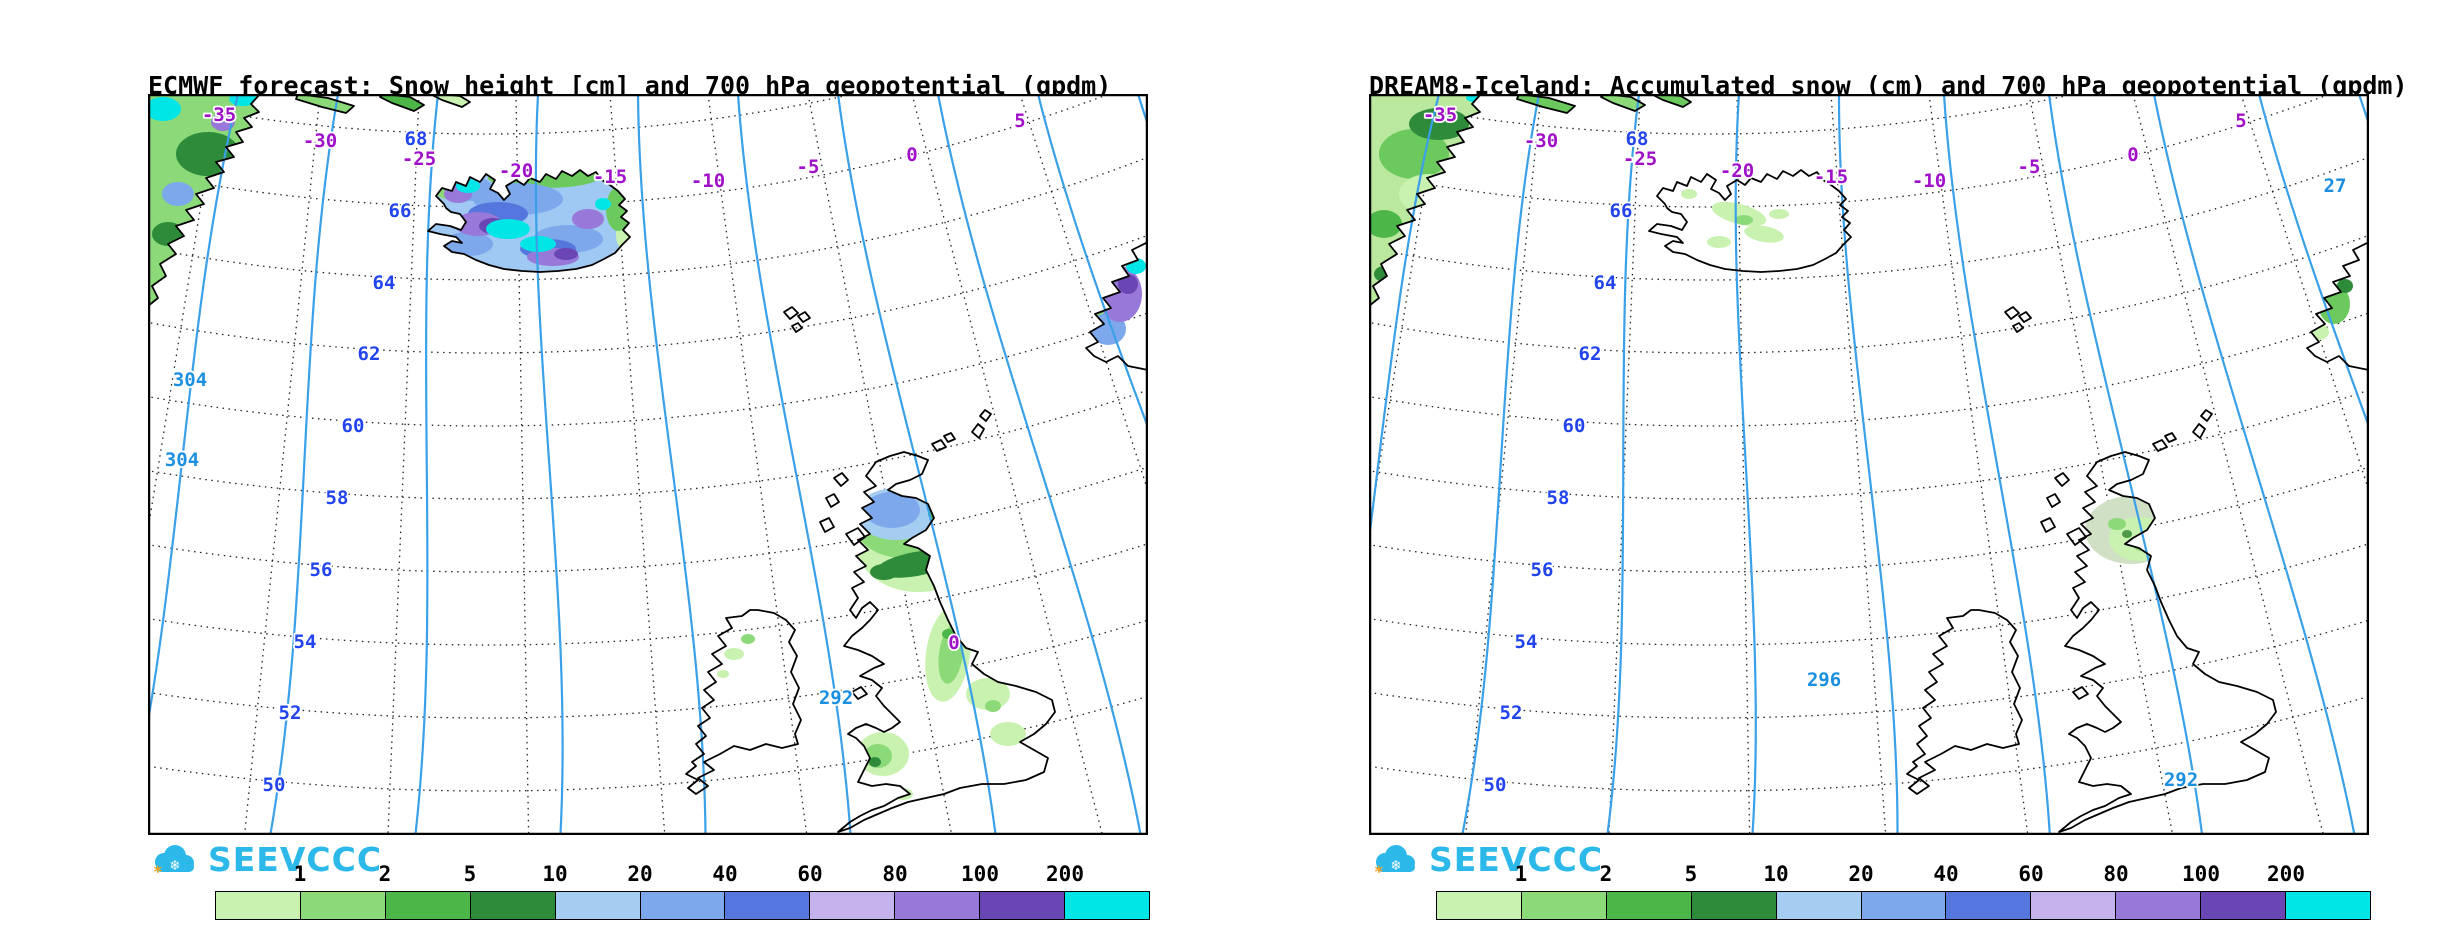 This screenshot has width=2443, height=925. I want to click on seevccc-logo: ❄ * SEEVCCC, so click(1486, 859).